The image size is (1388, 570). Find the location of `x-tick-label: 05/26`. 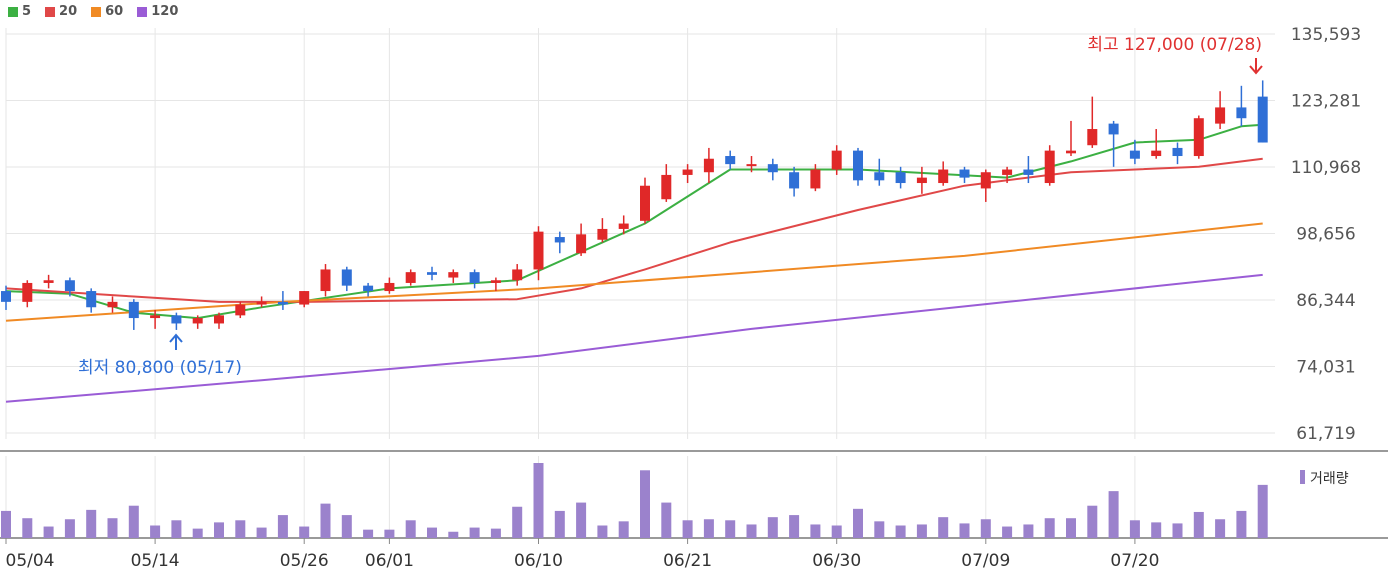

x-tick-label: 05/26 is located at coordinates (304, 560).